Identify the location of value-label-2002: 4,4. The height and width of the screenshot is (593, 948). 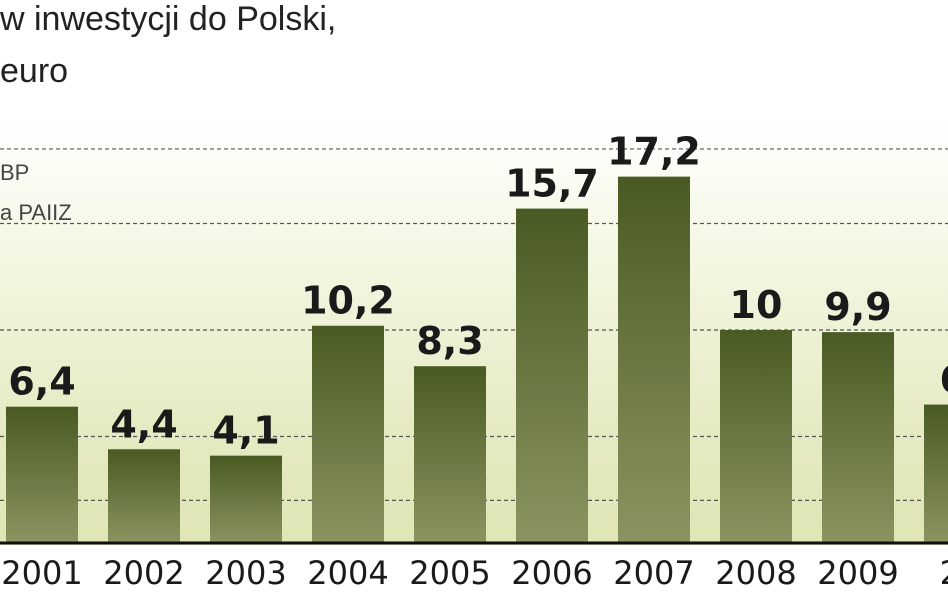
(143, 424).